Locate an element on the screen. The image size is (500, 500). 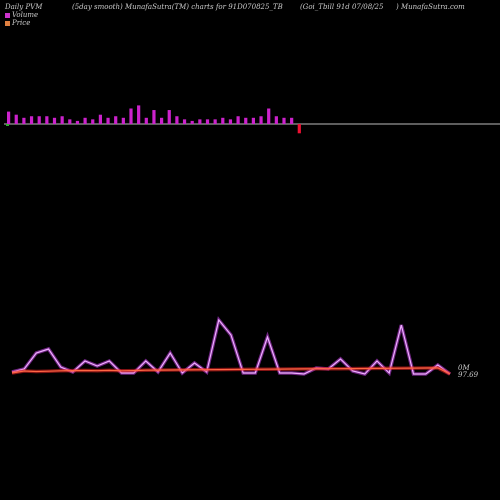
volume-line is located at coordinates (231, 346).